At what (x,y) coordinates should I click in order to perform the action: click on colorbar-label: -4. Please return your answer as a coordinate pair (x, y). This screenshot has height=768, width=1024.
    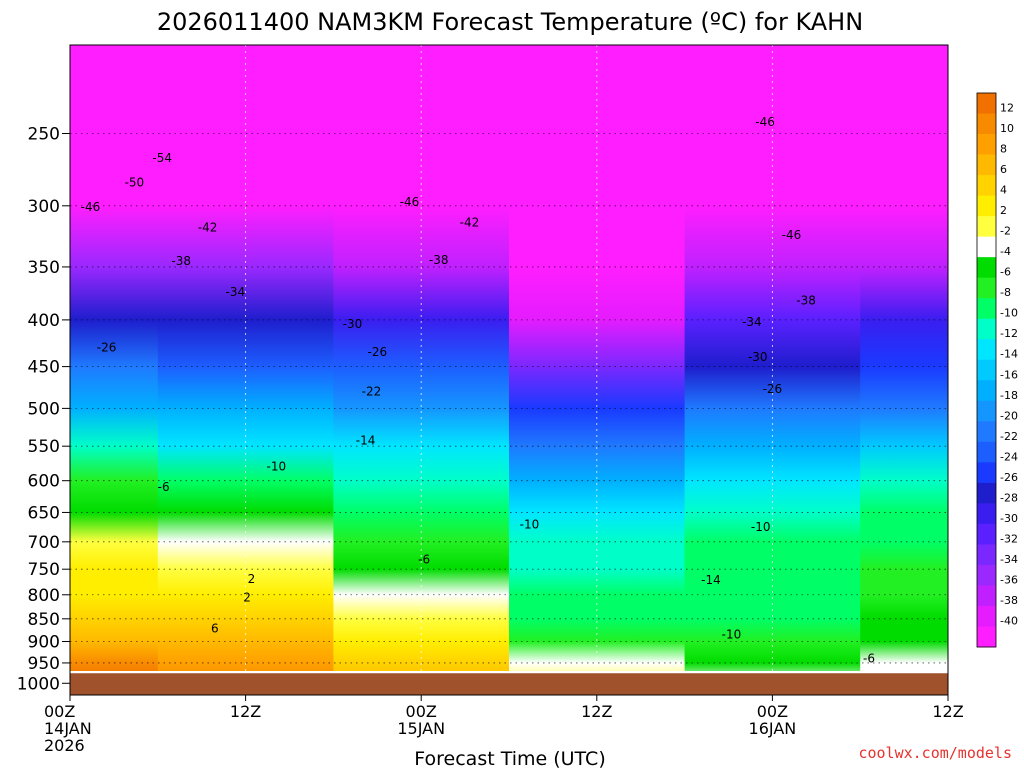
    Looking at the image, I should click on (1005, 251).